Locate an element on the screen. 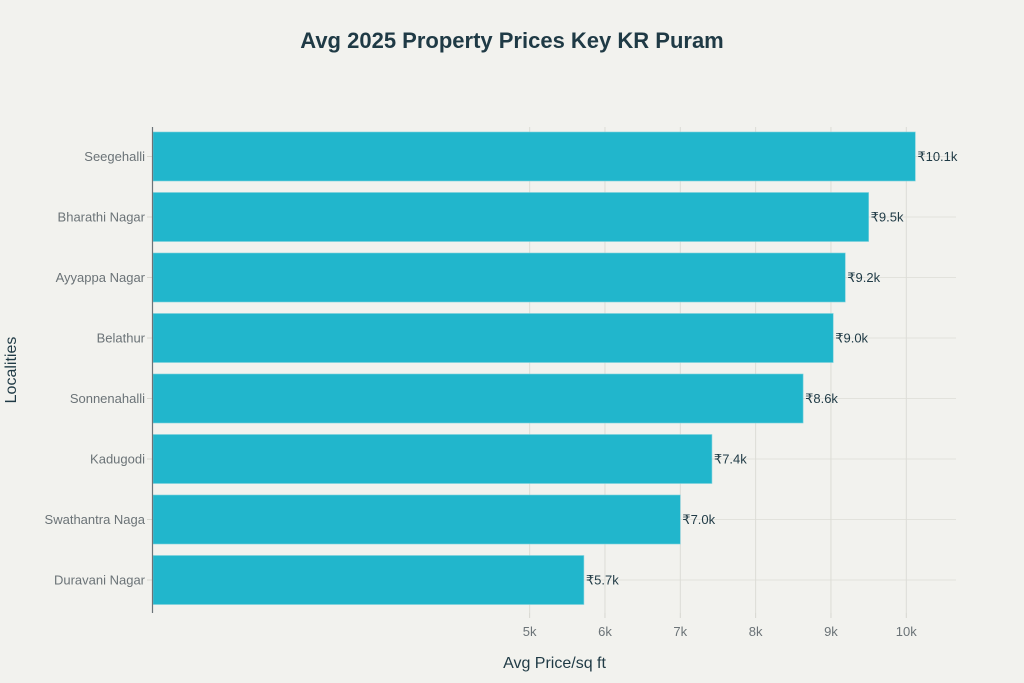 The width and height of the screenshot is (1024, 683). x-tick-label: 8k is located at coordinates (756, 631).